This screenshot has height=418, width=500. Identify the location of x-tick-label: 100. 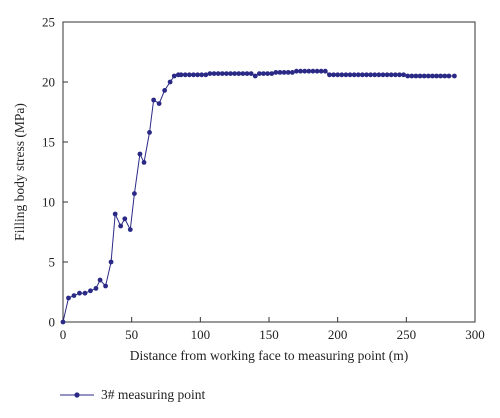
(201, 334).